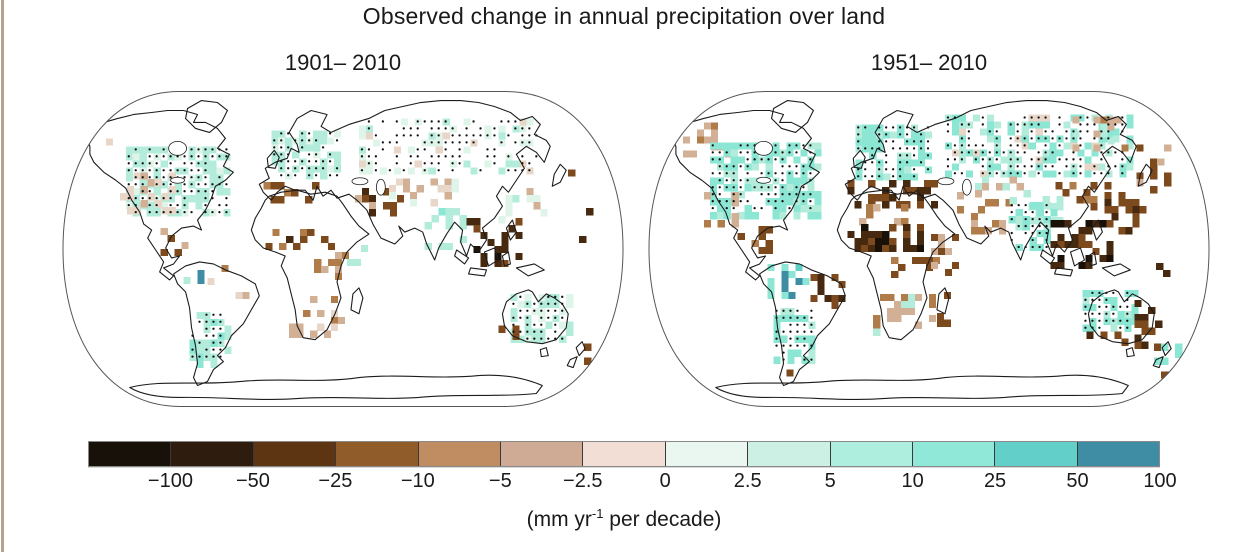 The image size is (1248, 552). I want to click on colorbar-tick-label: 5, so click(830, 481).